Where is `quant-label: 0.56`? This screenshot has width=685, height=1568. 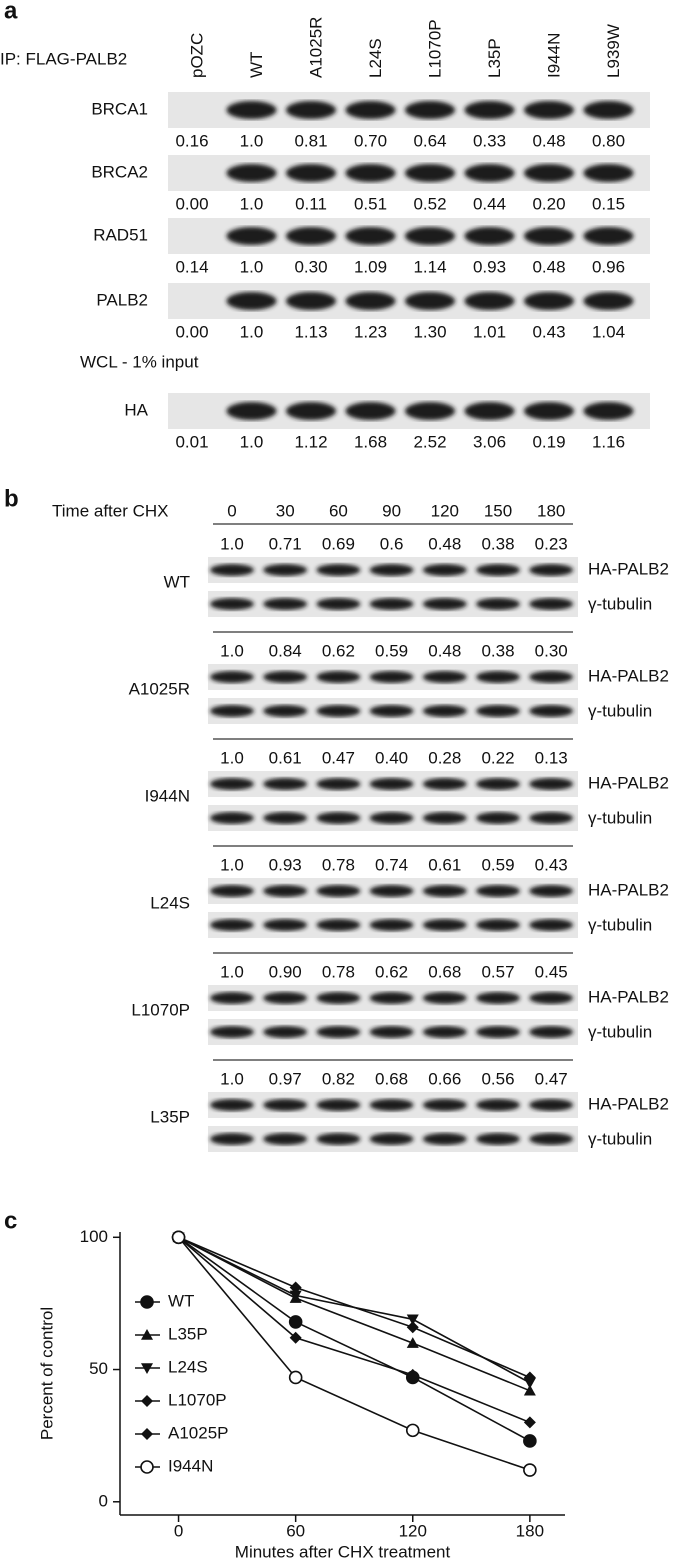 quant-label: 0.56 is located at coordinates (497, 1078).